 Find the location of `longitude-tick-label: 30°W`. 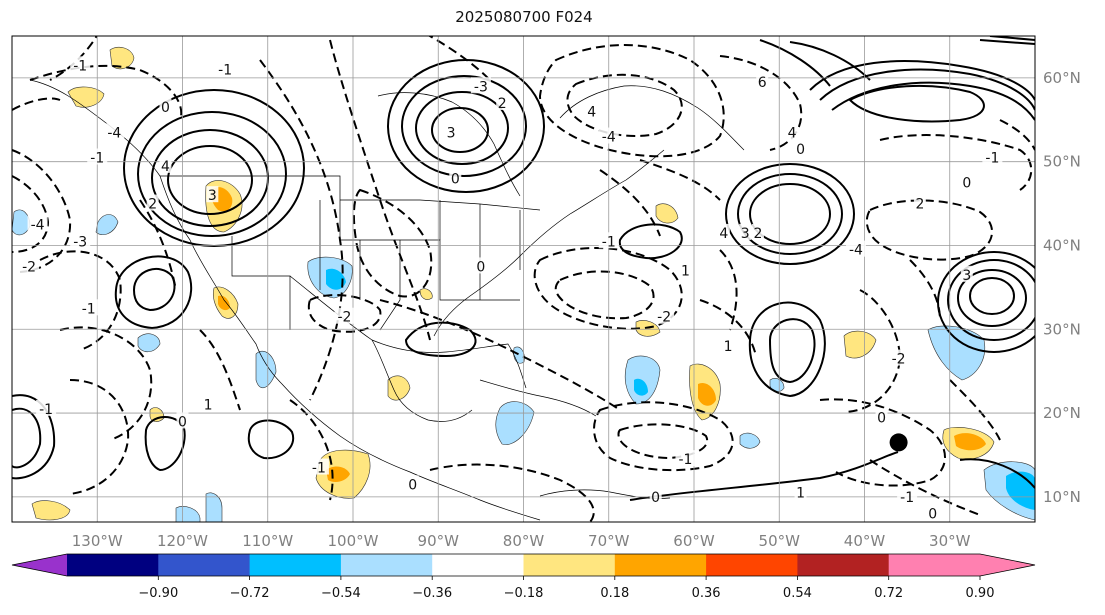

longitude-tick-label: 30°W is located at coordinates (950, 541).